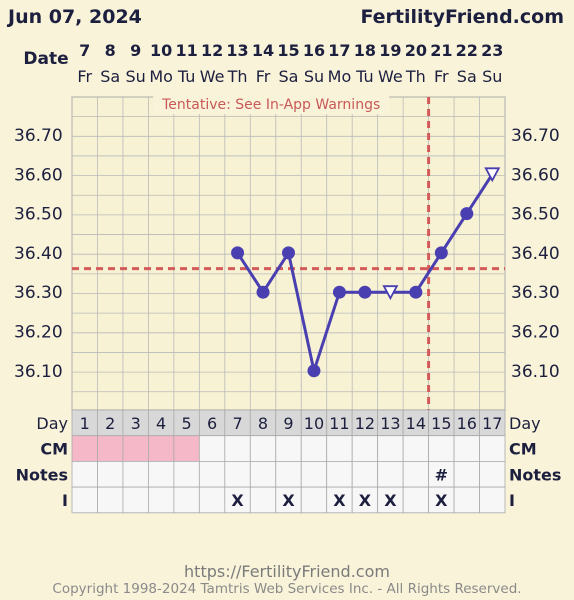 The image size is (574, 600). Describe the element at coordinates (535, 215) in the screenshot. I see `y-tick-label-right: 36.50` at that location.